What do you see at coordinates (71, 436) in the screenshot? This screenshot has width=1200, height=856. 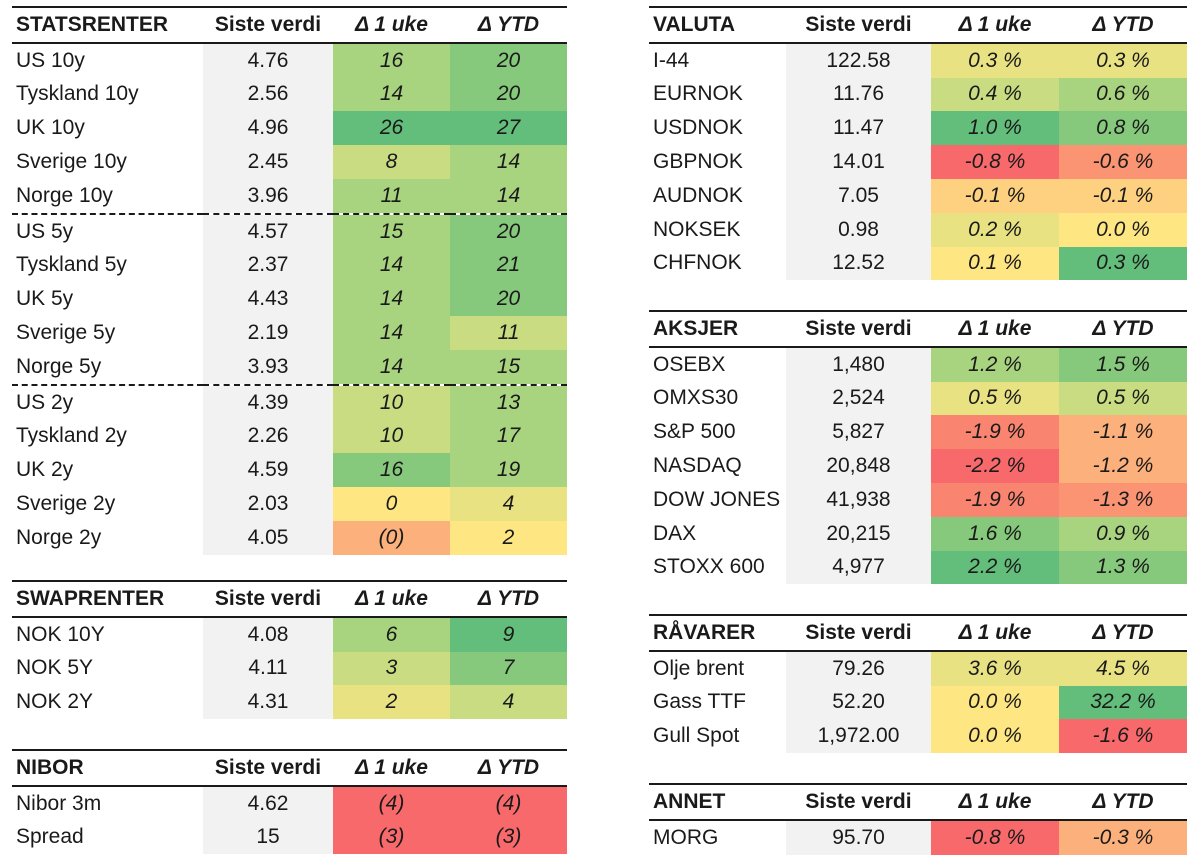 I see `row-name: Tyskland 2y` at bounding box center [71, 436].